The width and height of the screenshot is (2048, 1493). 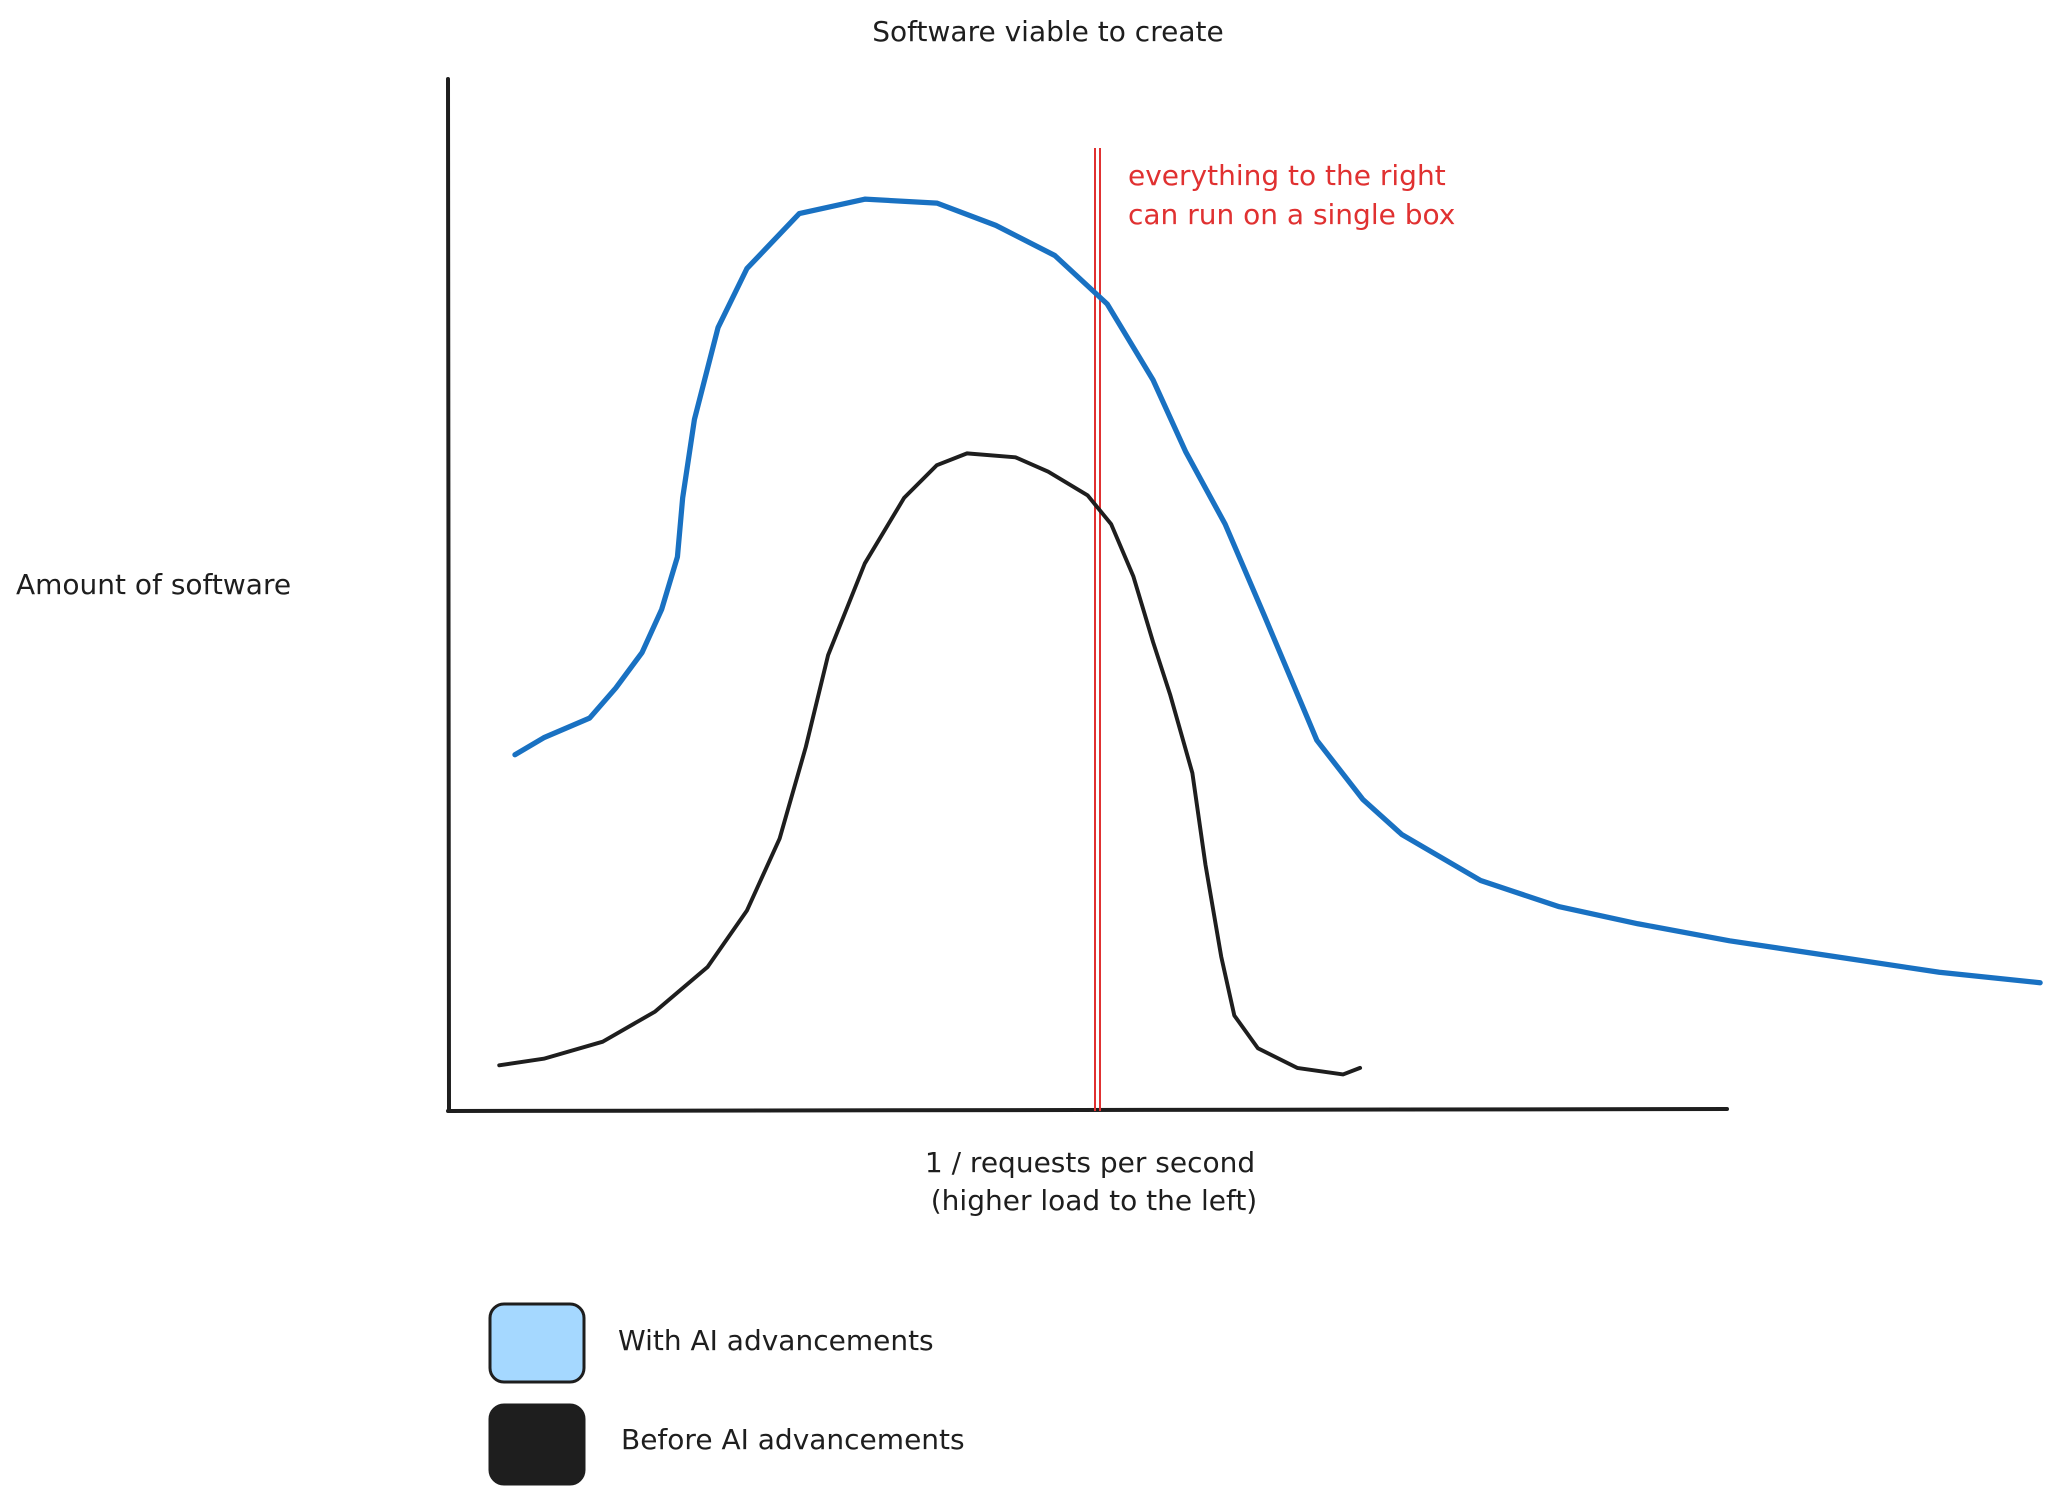 I want to click on annotation-line, so click(x=1097, y=629).